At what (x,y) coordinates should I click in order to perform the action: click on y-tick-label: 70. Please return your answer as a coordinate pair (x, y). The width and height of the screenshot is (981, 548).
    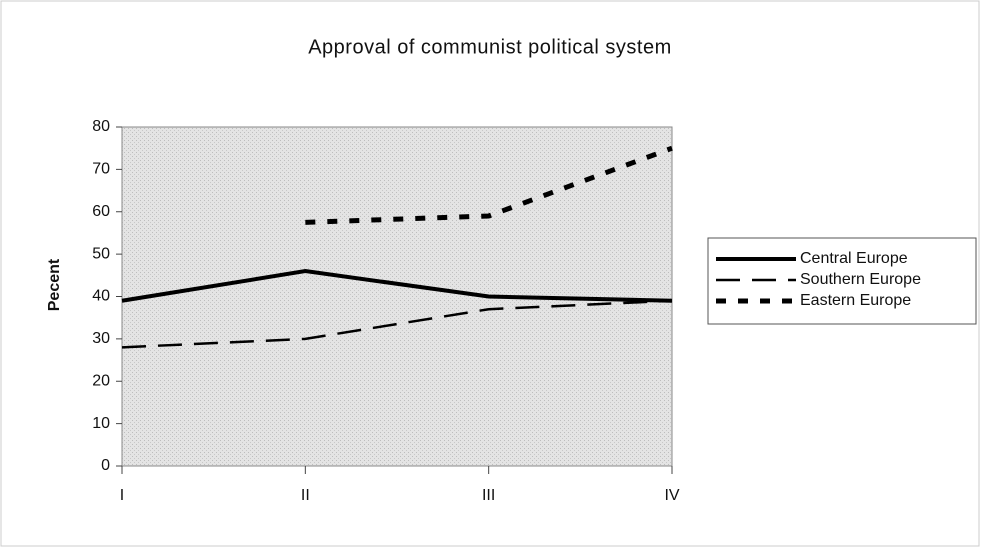
    Looking at the image, I should click on (101, 169).